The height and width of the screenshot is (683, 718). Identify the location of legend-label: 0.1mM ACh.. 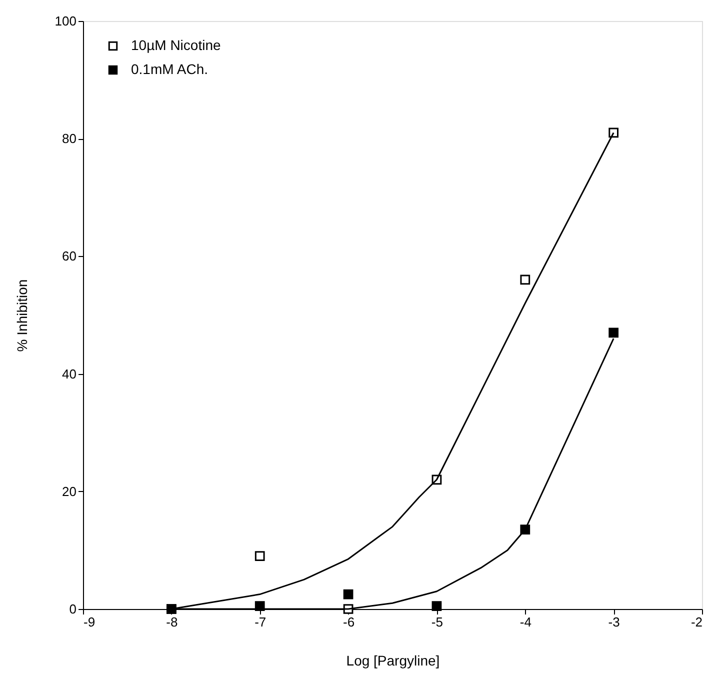
(169, 69).